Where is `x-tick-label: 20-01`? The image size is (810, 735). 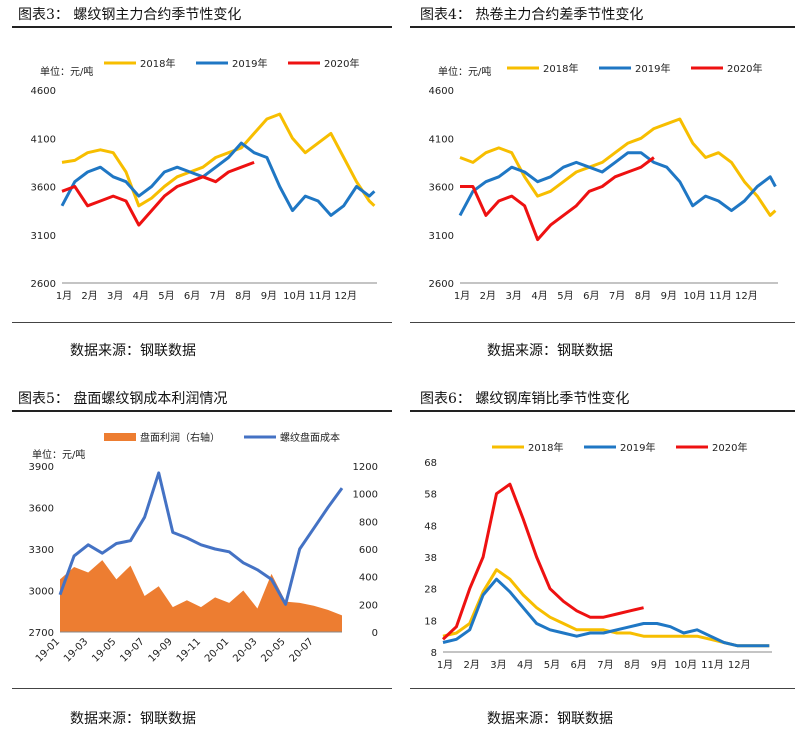
x-tick-label: 20-01 is located at coordinates (217, 650).